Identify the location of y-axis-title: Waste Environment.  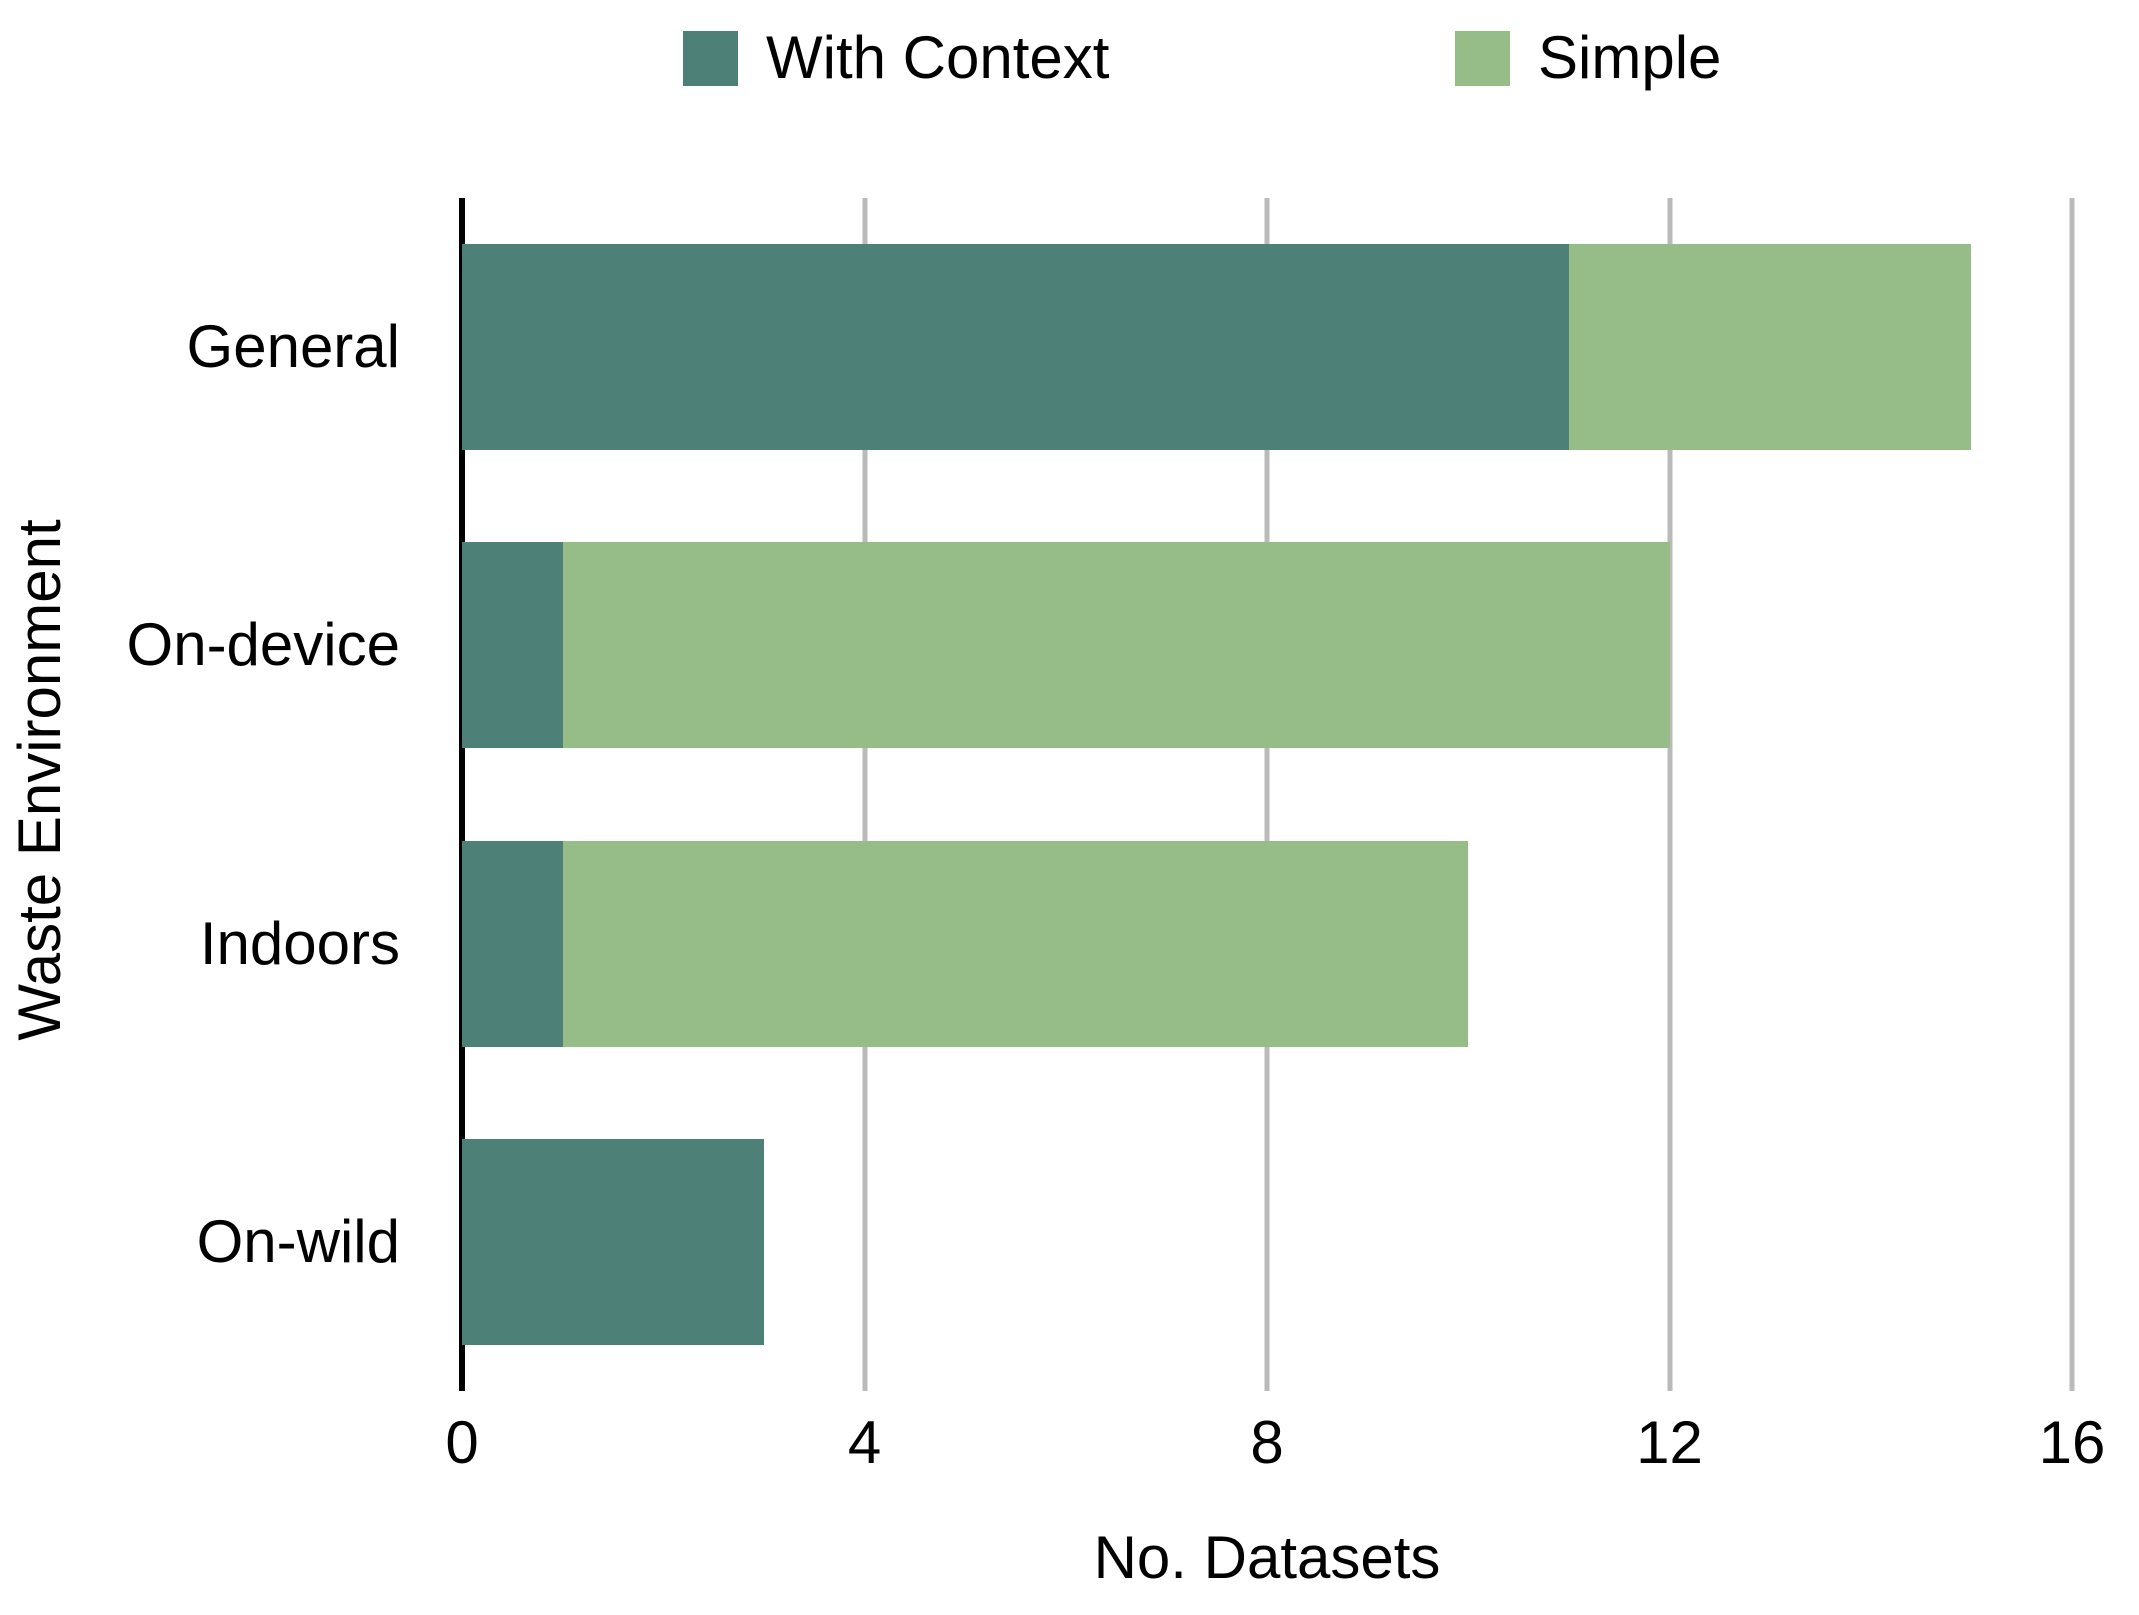
(39, 780).